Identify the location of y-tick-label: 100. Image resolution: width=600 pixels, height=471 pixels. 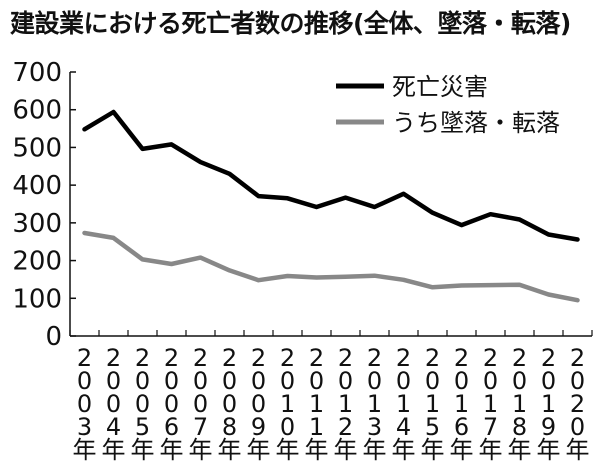
(37, 299).